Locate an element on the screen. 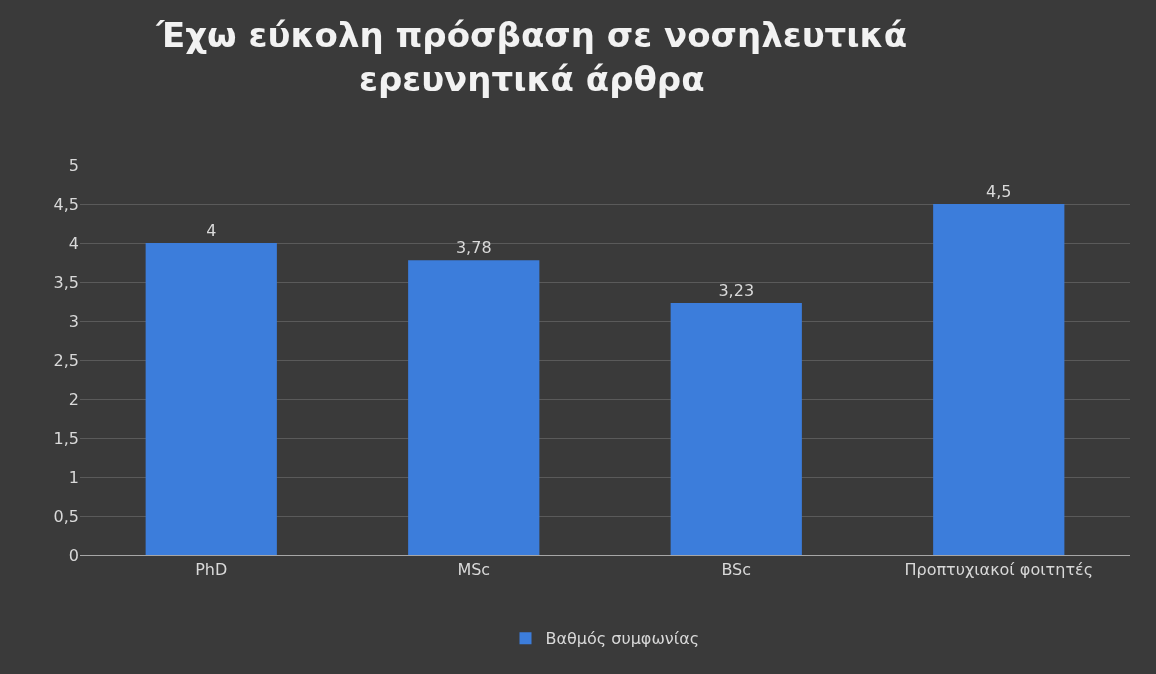 This screenshot has height=674, width=1156. data-label: 3,23 is located at coordinates (736, 291).